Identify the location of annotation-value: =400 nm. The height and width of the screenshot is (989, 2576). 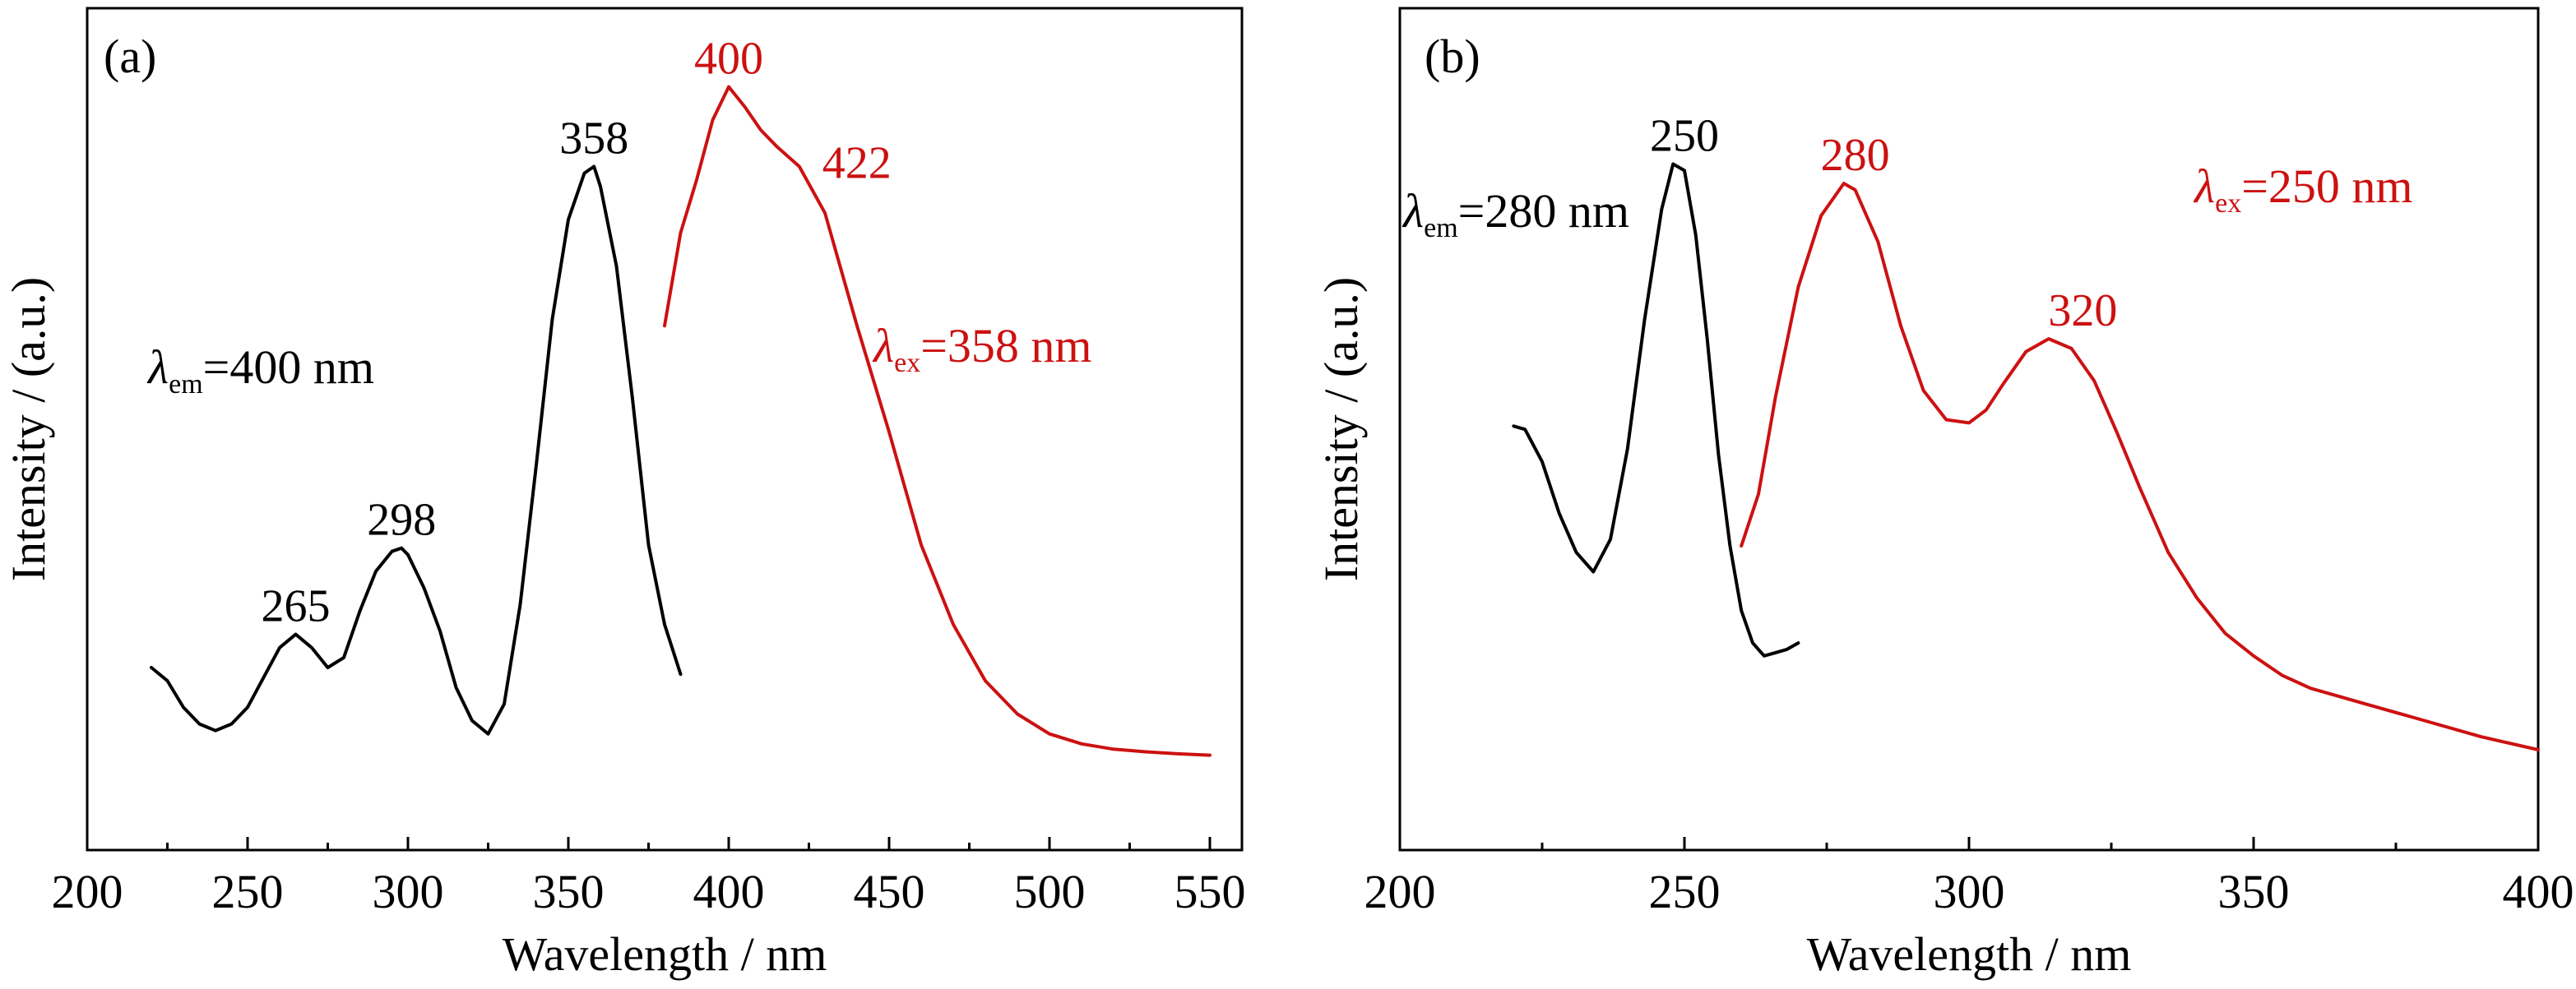
(288, 367).